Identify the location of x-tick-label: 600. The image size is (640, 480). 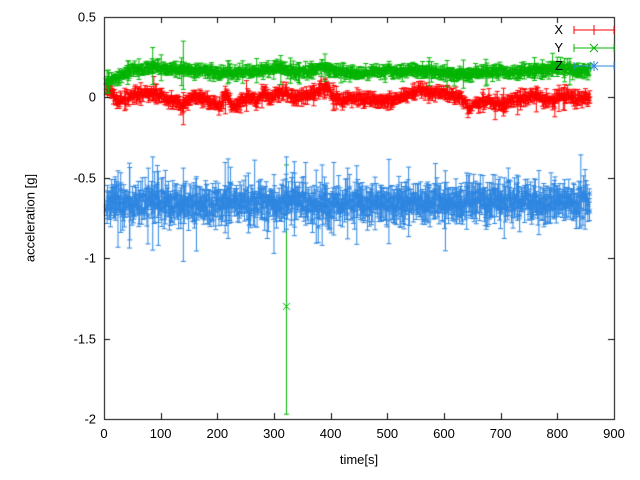
(444, 433).